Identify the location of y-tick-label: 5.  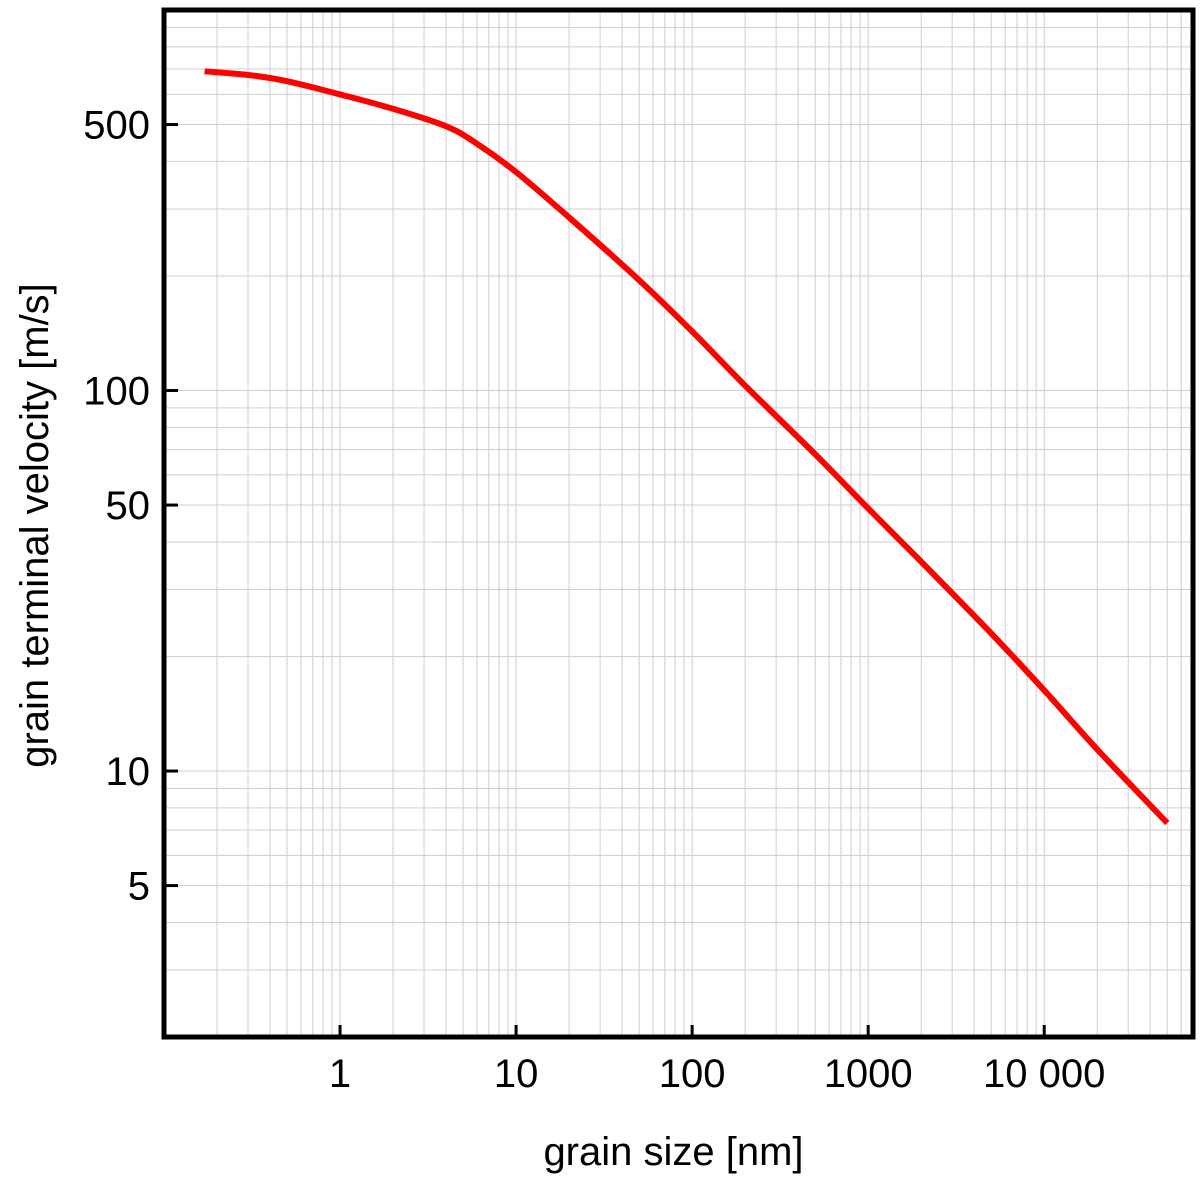
(139, 887).